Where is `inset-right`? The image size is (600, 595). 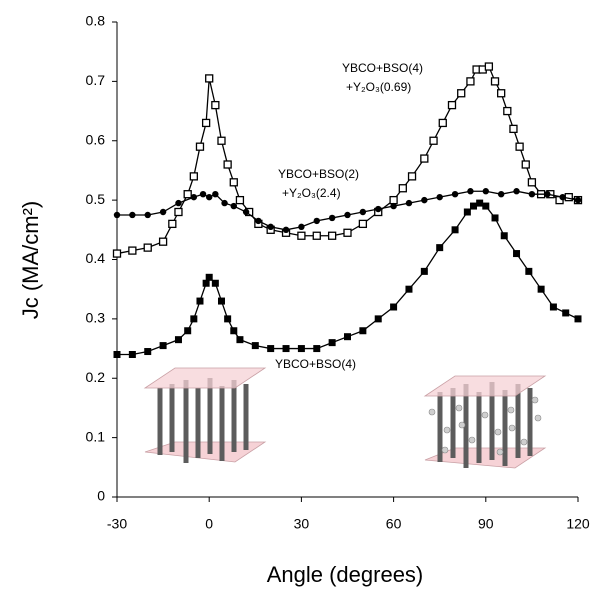 inset-right is located at coordinates (485, 422).